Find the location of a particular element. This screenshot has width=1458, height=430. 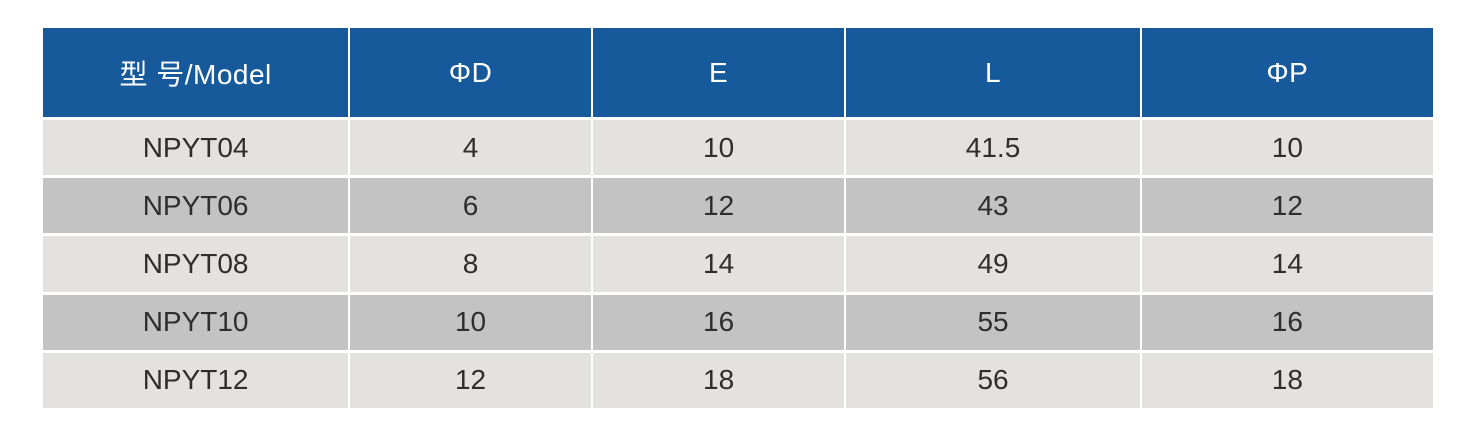

model-cell: NPYT06 is located at coordinates (196, 206).